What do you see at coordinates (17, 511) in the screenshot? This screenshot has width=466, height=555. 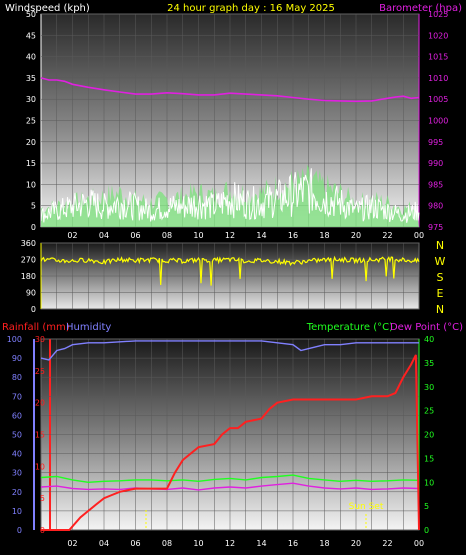 I see `humidity-y-tick-label: 10` at bounding box center [17, 511].